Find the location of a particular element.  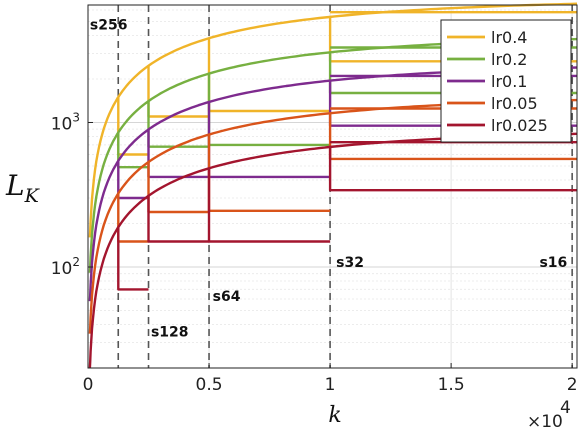

legend-label: lr0.4 is located at coordinates (509, 37).